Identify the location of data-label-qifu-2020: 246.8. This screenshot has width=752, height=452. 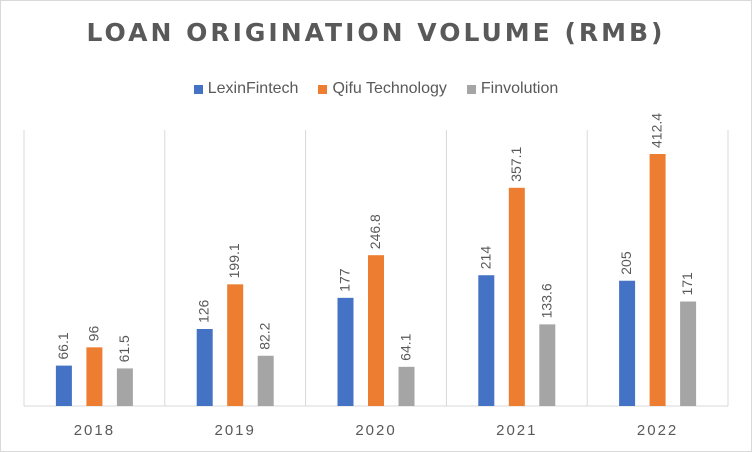
(375, 231).